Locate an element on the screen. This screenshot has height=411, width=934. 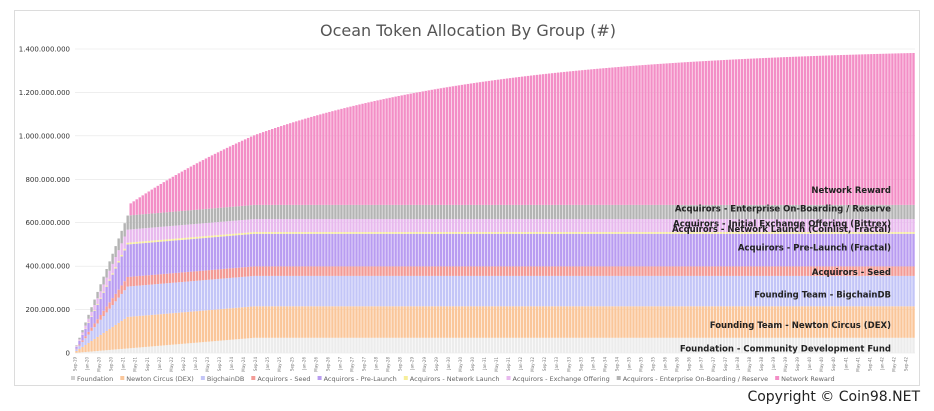
x-tick-label: Sep-32 is located at coordinates (544, 364).